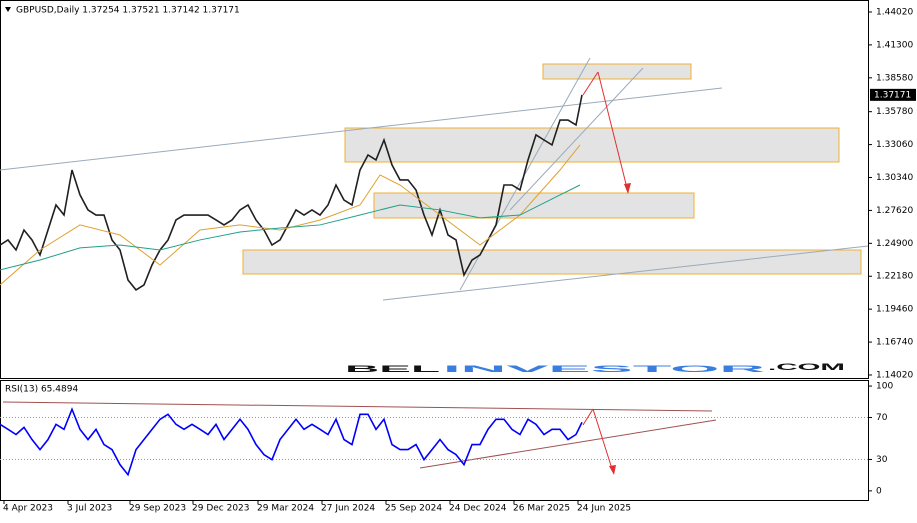 Image resolution: width=917 pixels, height=523 pixels. Describe the element at coordinates (478, 509) in the screenshot. I see `x-tick-label: 24 Dec 2024` at that location.